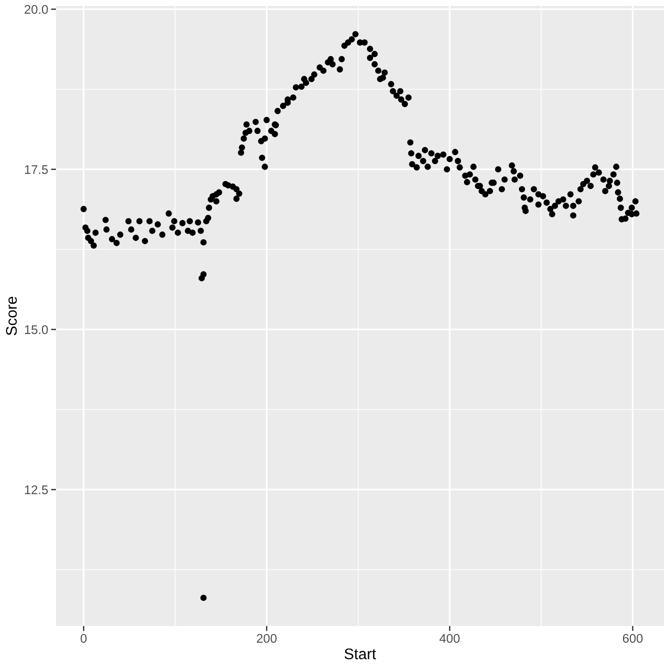  I want to click on x-tick-label: 0, so click(83, 638).